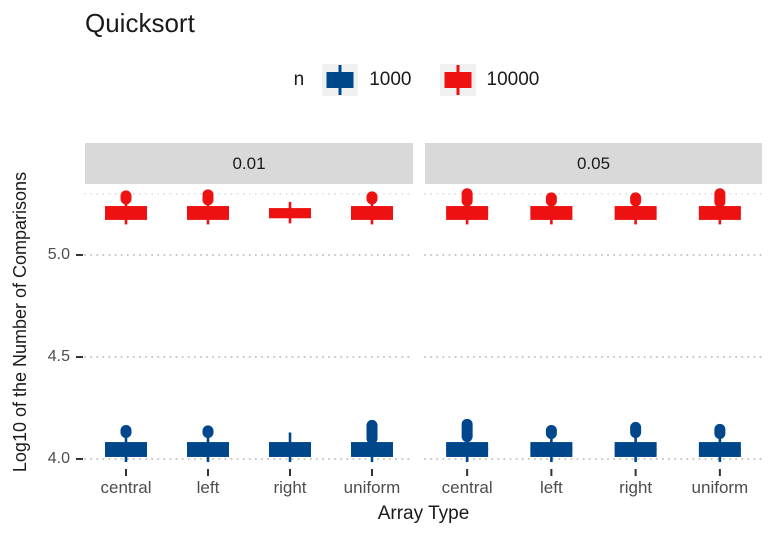 The width and height of the screenshot is (768, 553). I want to click on chart-title: Quicksort, so click(140, 23).